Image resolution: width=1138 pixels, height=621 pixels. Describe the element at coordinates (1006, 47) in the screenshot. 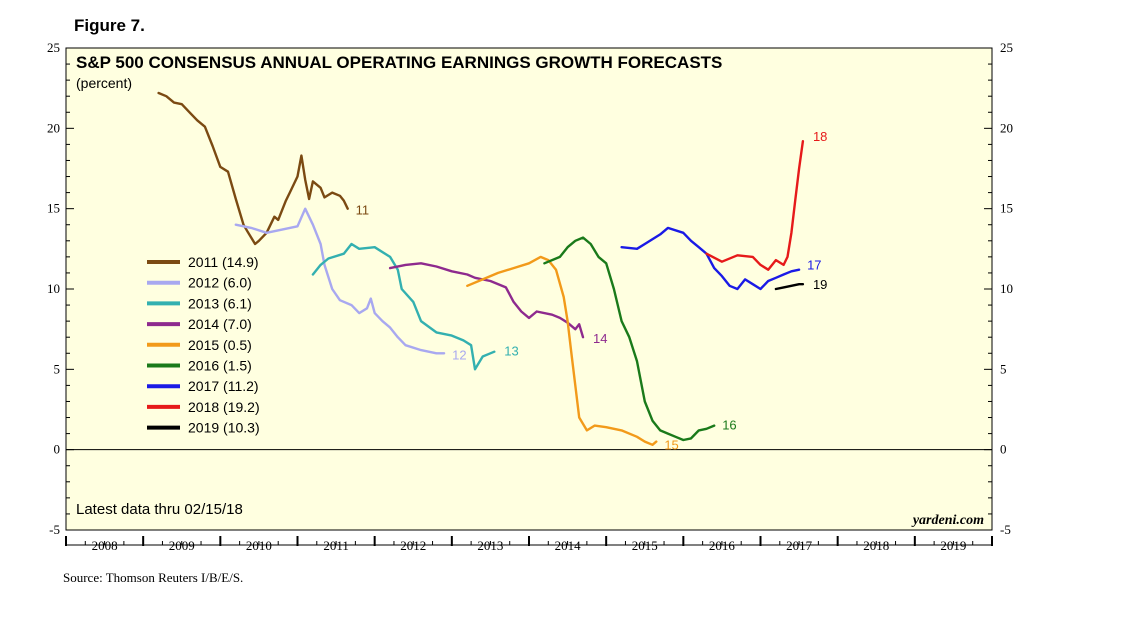

I see `y-tick-label-right: 25` at that location.